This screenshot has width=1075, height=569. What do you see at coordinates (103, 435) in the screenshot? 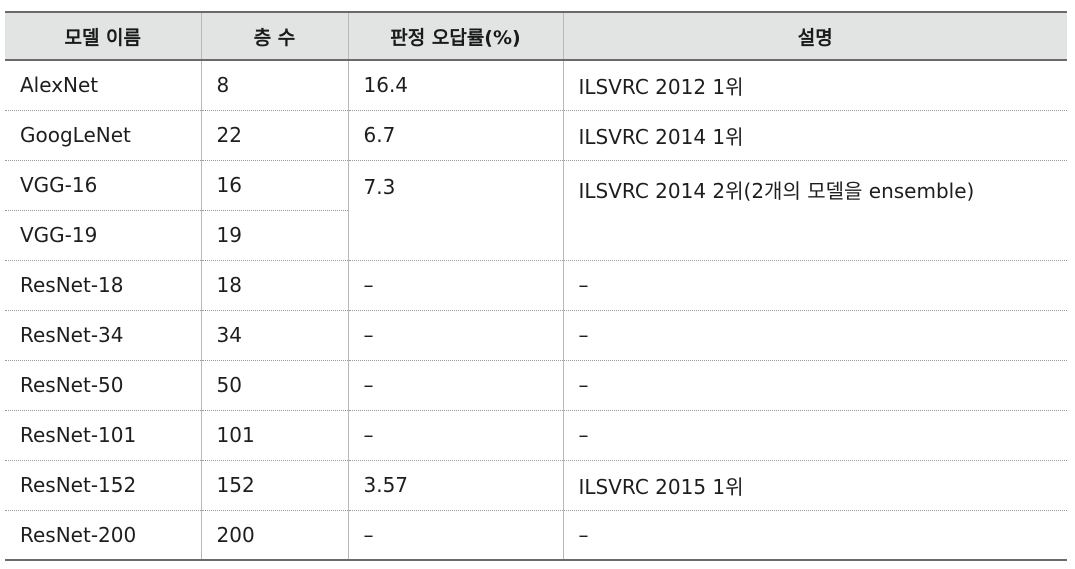
I see `cell-model: ResNet-101` at bounding box center [103, 435].